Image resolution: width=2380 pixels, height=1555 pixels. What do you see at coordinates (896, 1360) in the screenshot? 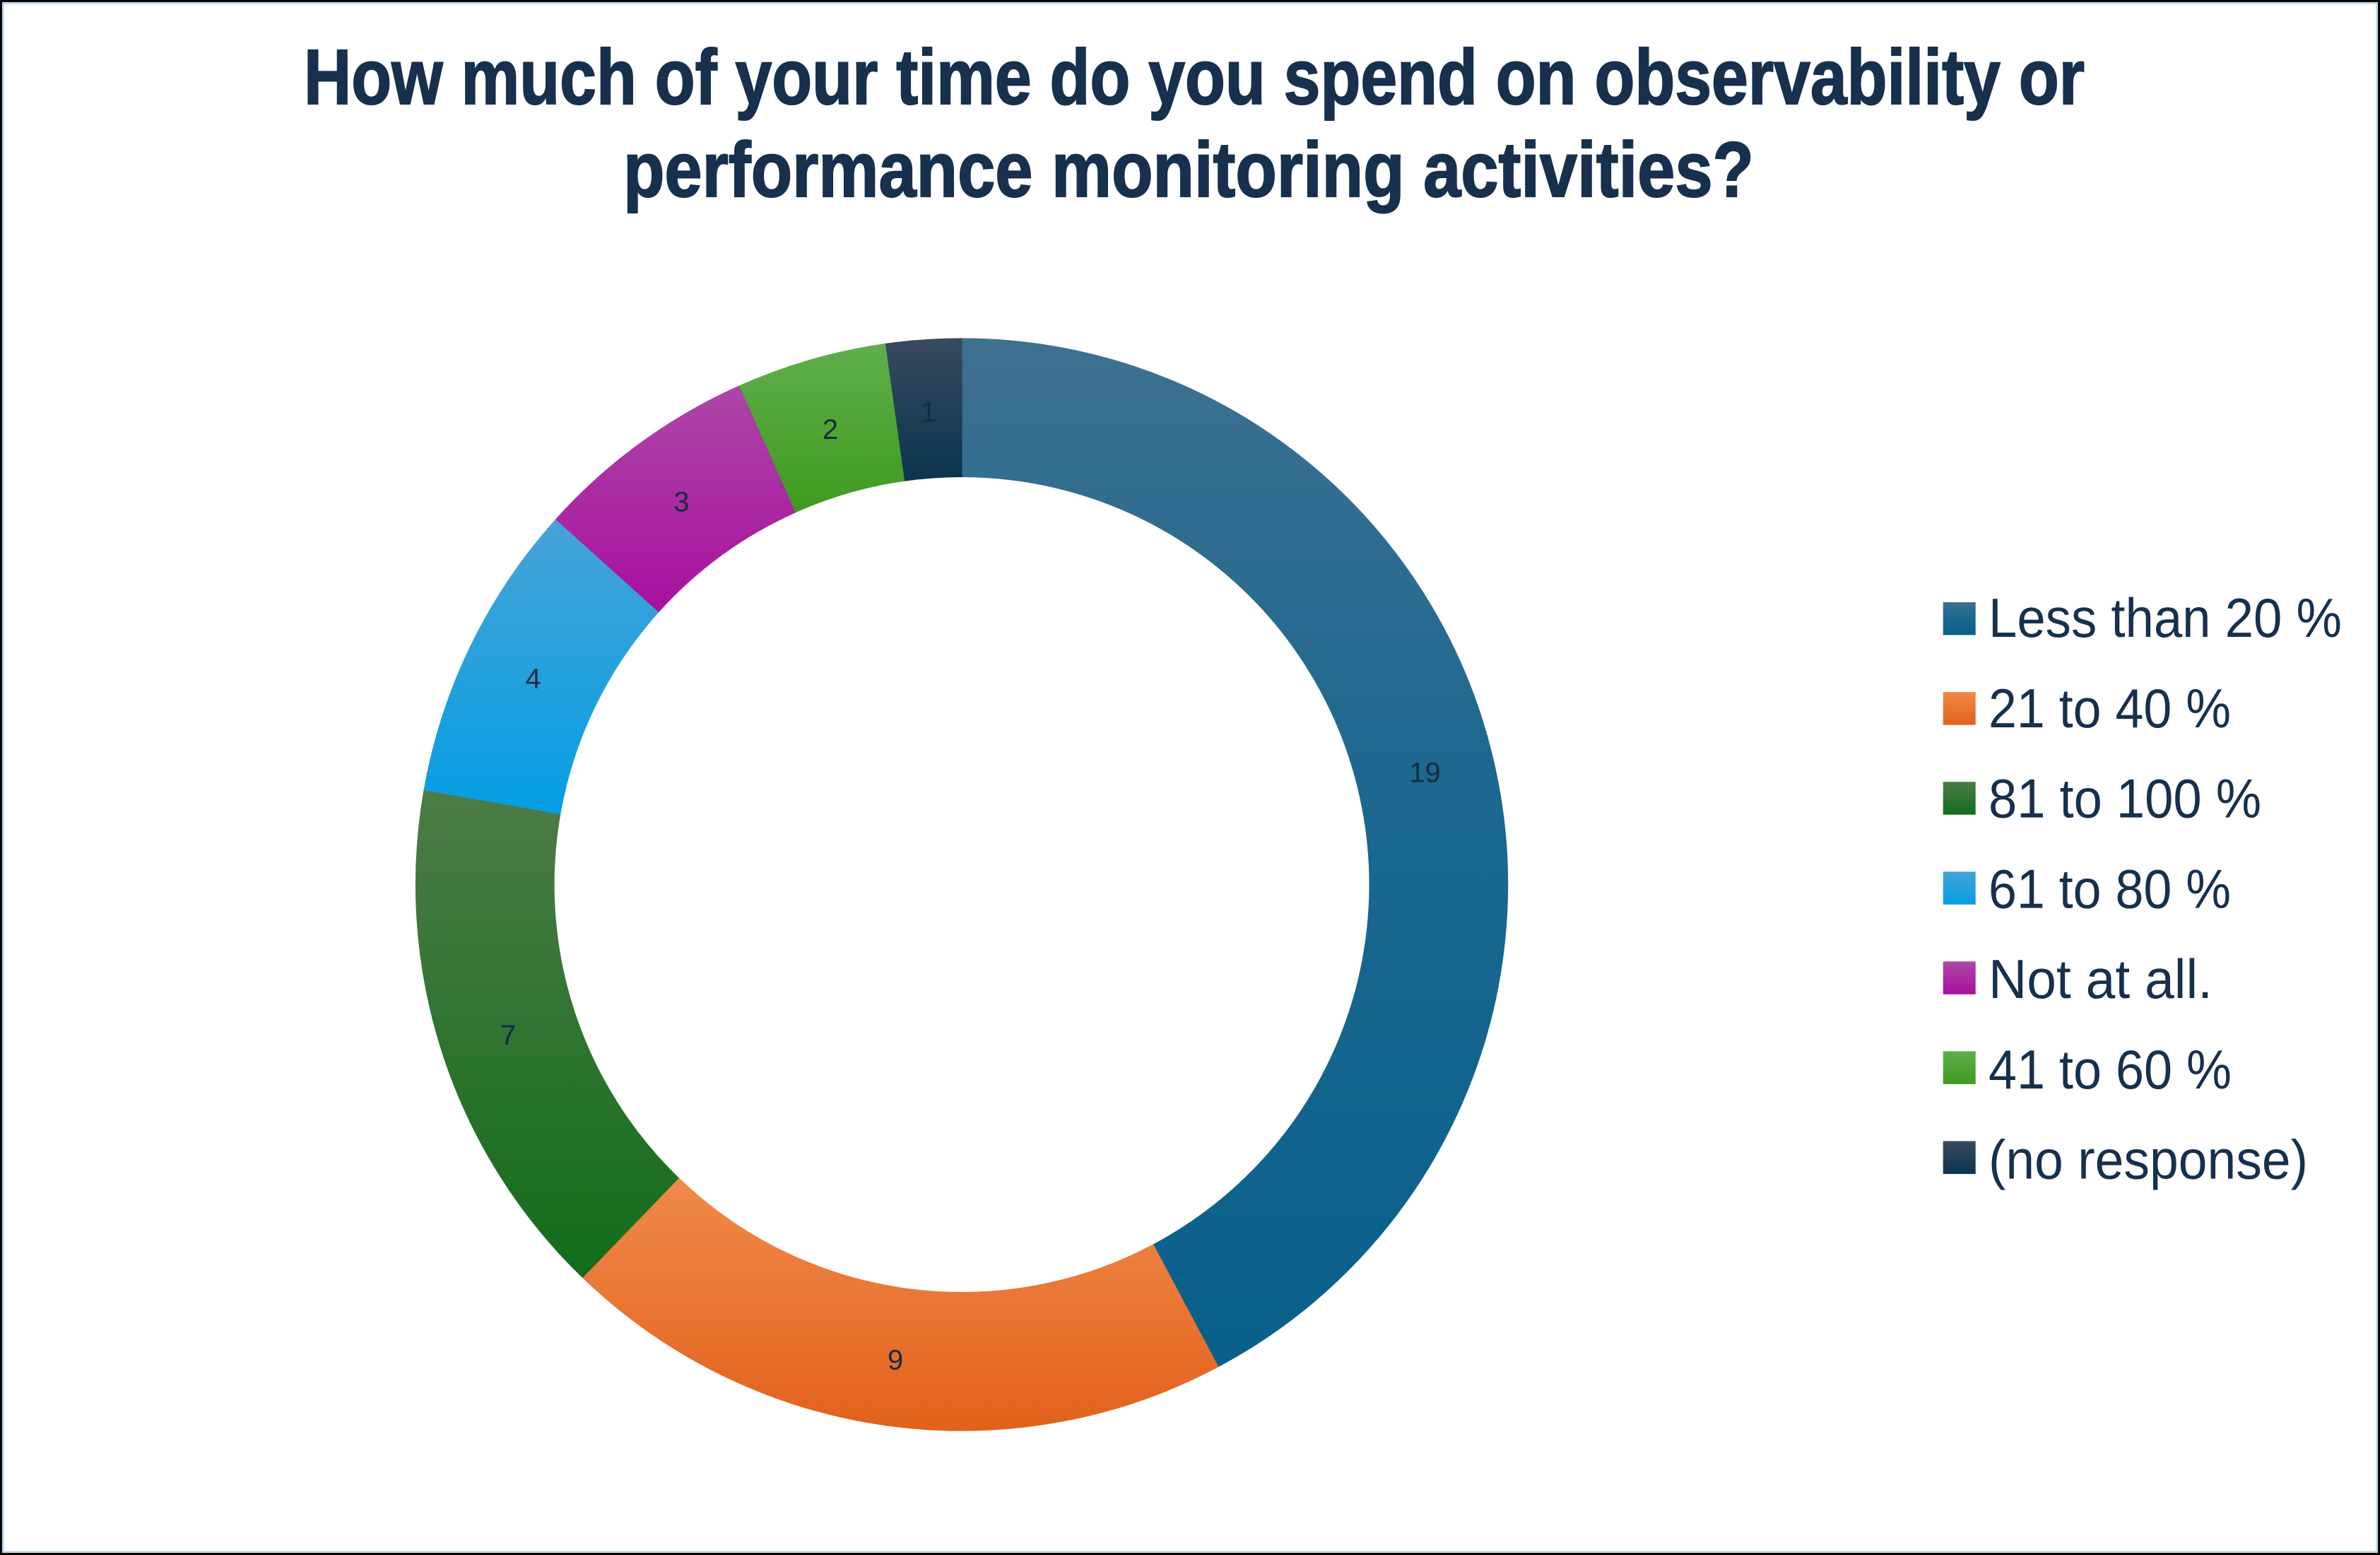
I see `svg-text: 9` at bounding box center [896, 1360].